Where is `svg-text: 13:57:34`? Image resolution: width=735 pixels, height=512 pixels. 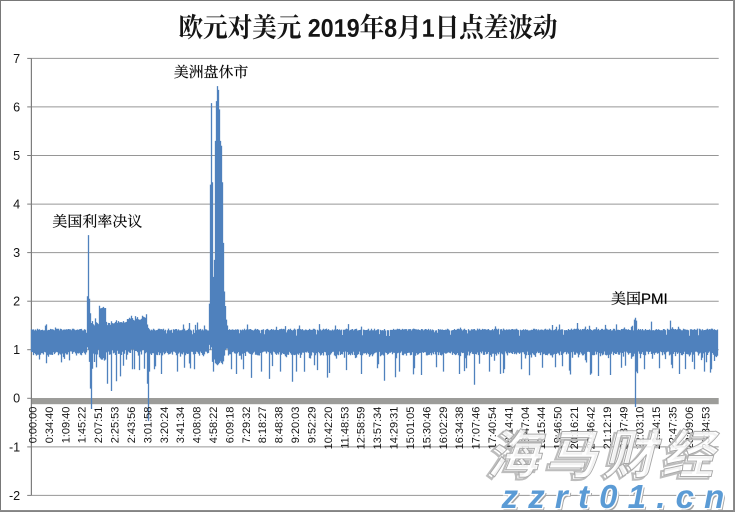 svg-text: 13:57:34 is located at coordinates (378, 428).